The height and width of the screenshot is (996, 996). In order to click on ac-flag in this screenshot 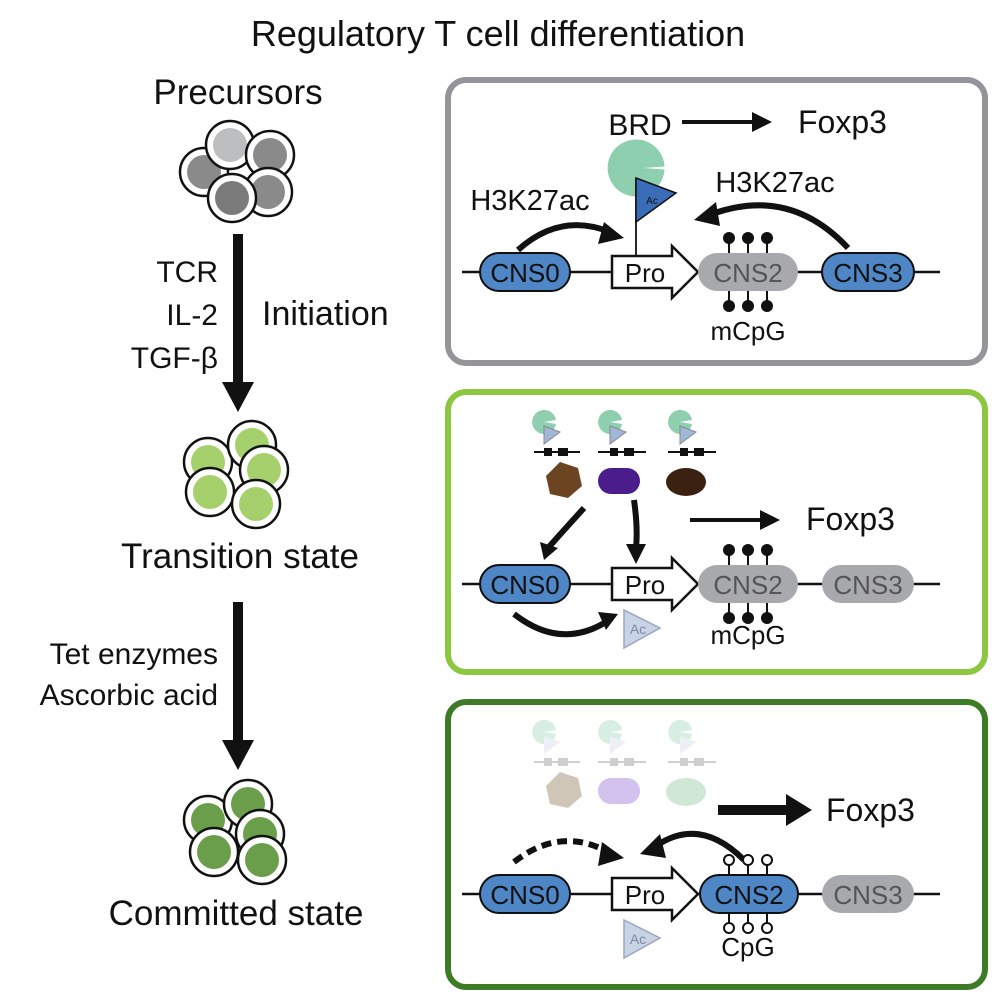, I will do `click(656, 200)`.